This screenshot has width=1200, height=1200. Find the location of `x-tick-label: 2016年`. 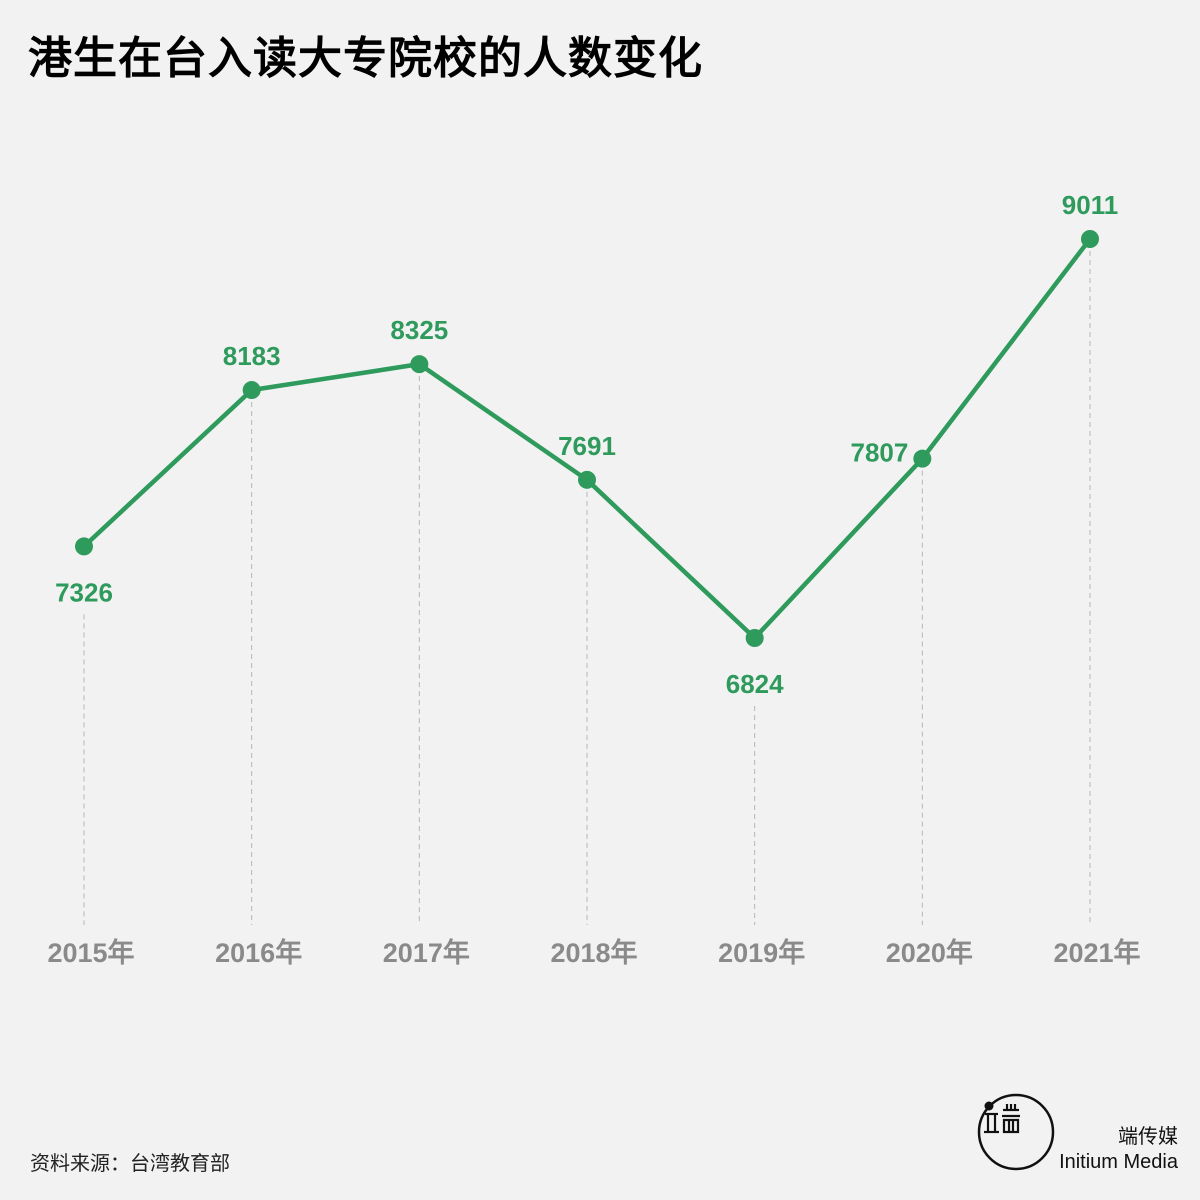

x-tick-label: 2016年 is located at coordinates (258, 952).